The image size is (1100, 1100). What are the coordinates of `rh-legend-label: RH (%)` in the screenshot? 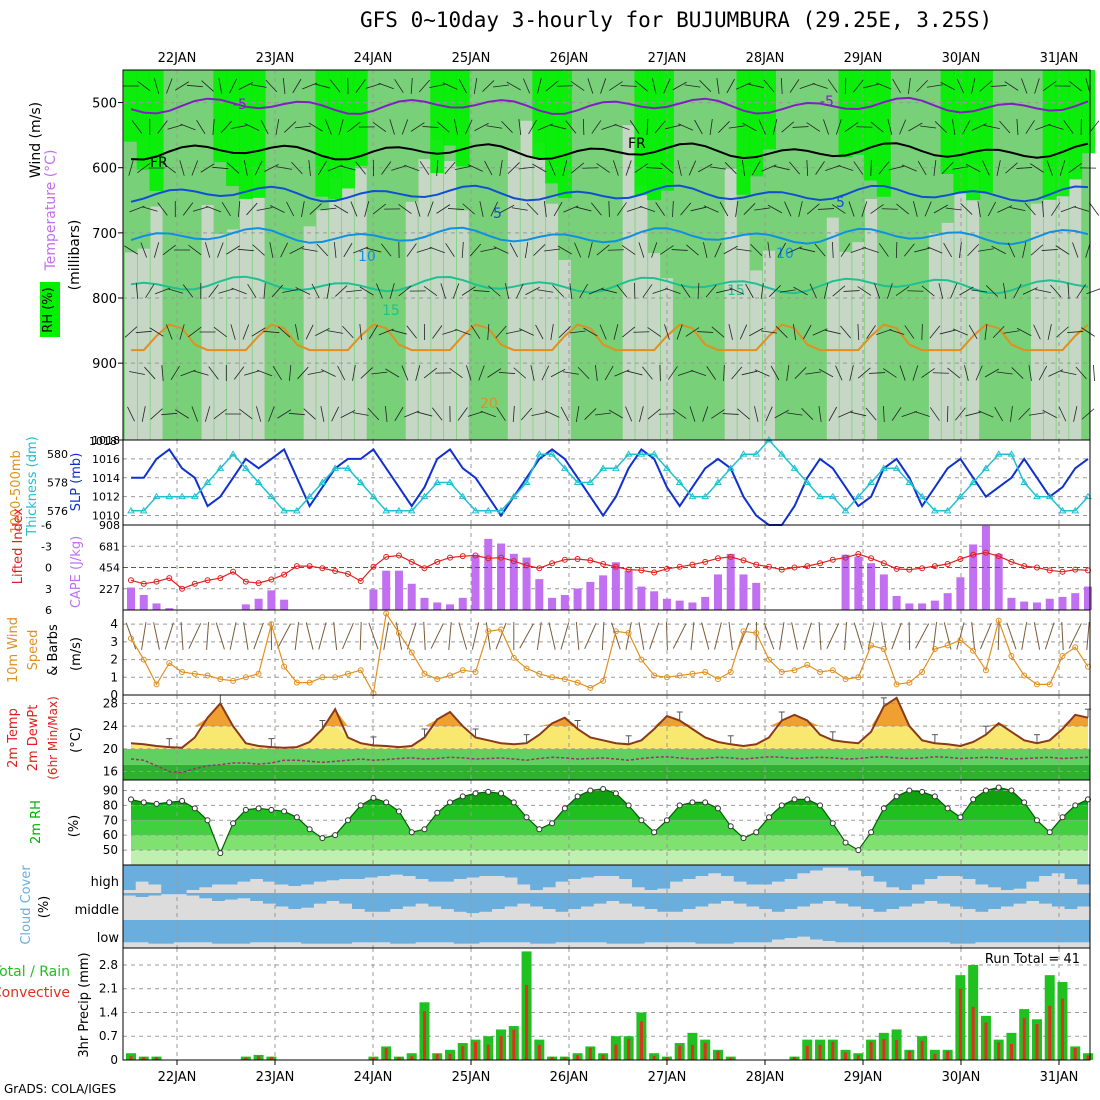 It's located at (48, 309).